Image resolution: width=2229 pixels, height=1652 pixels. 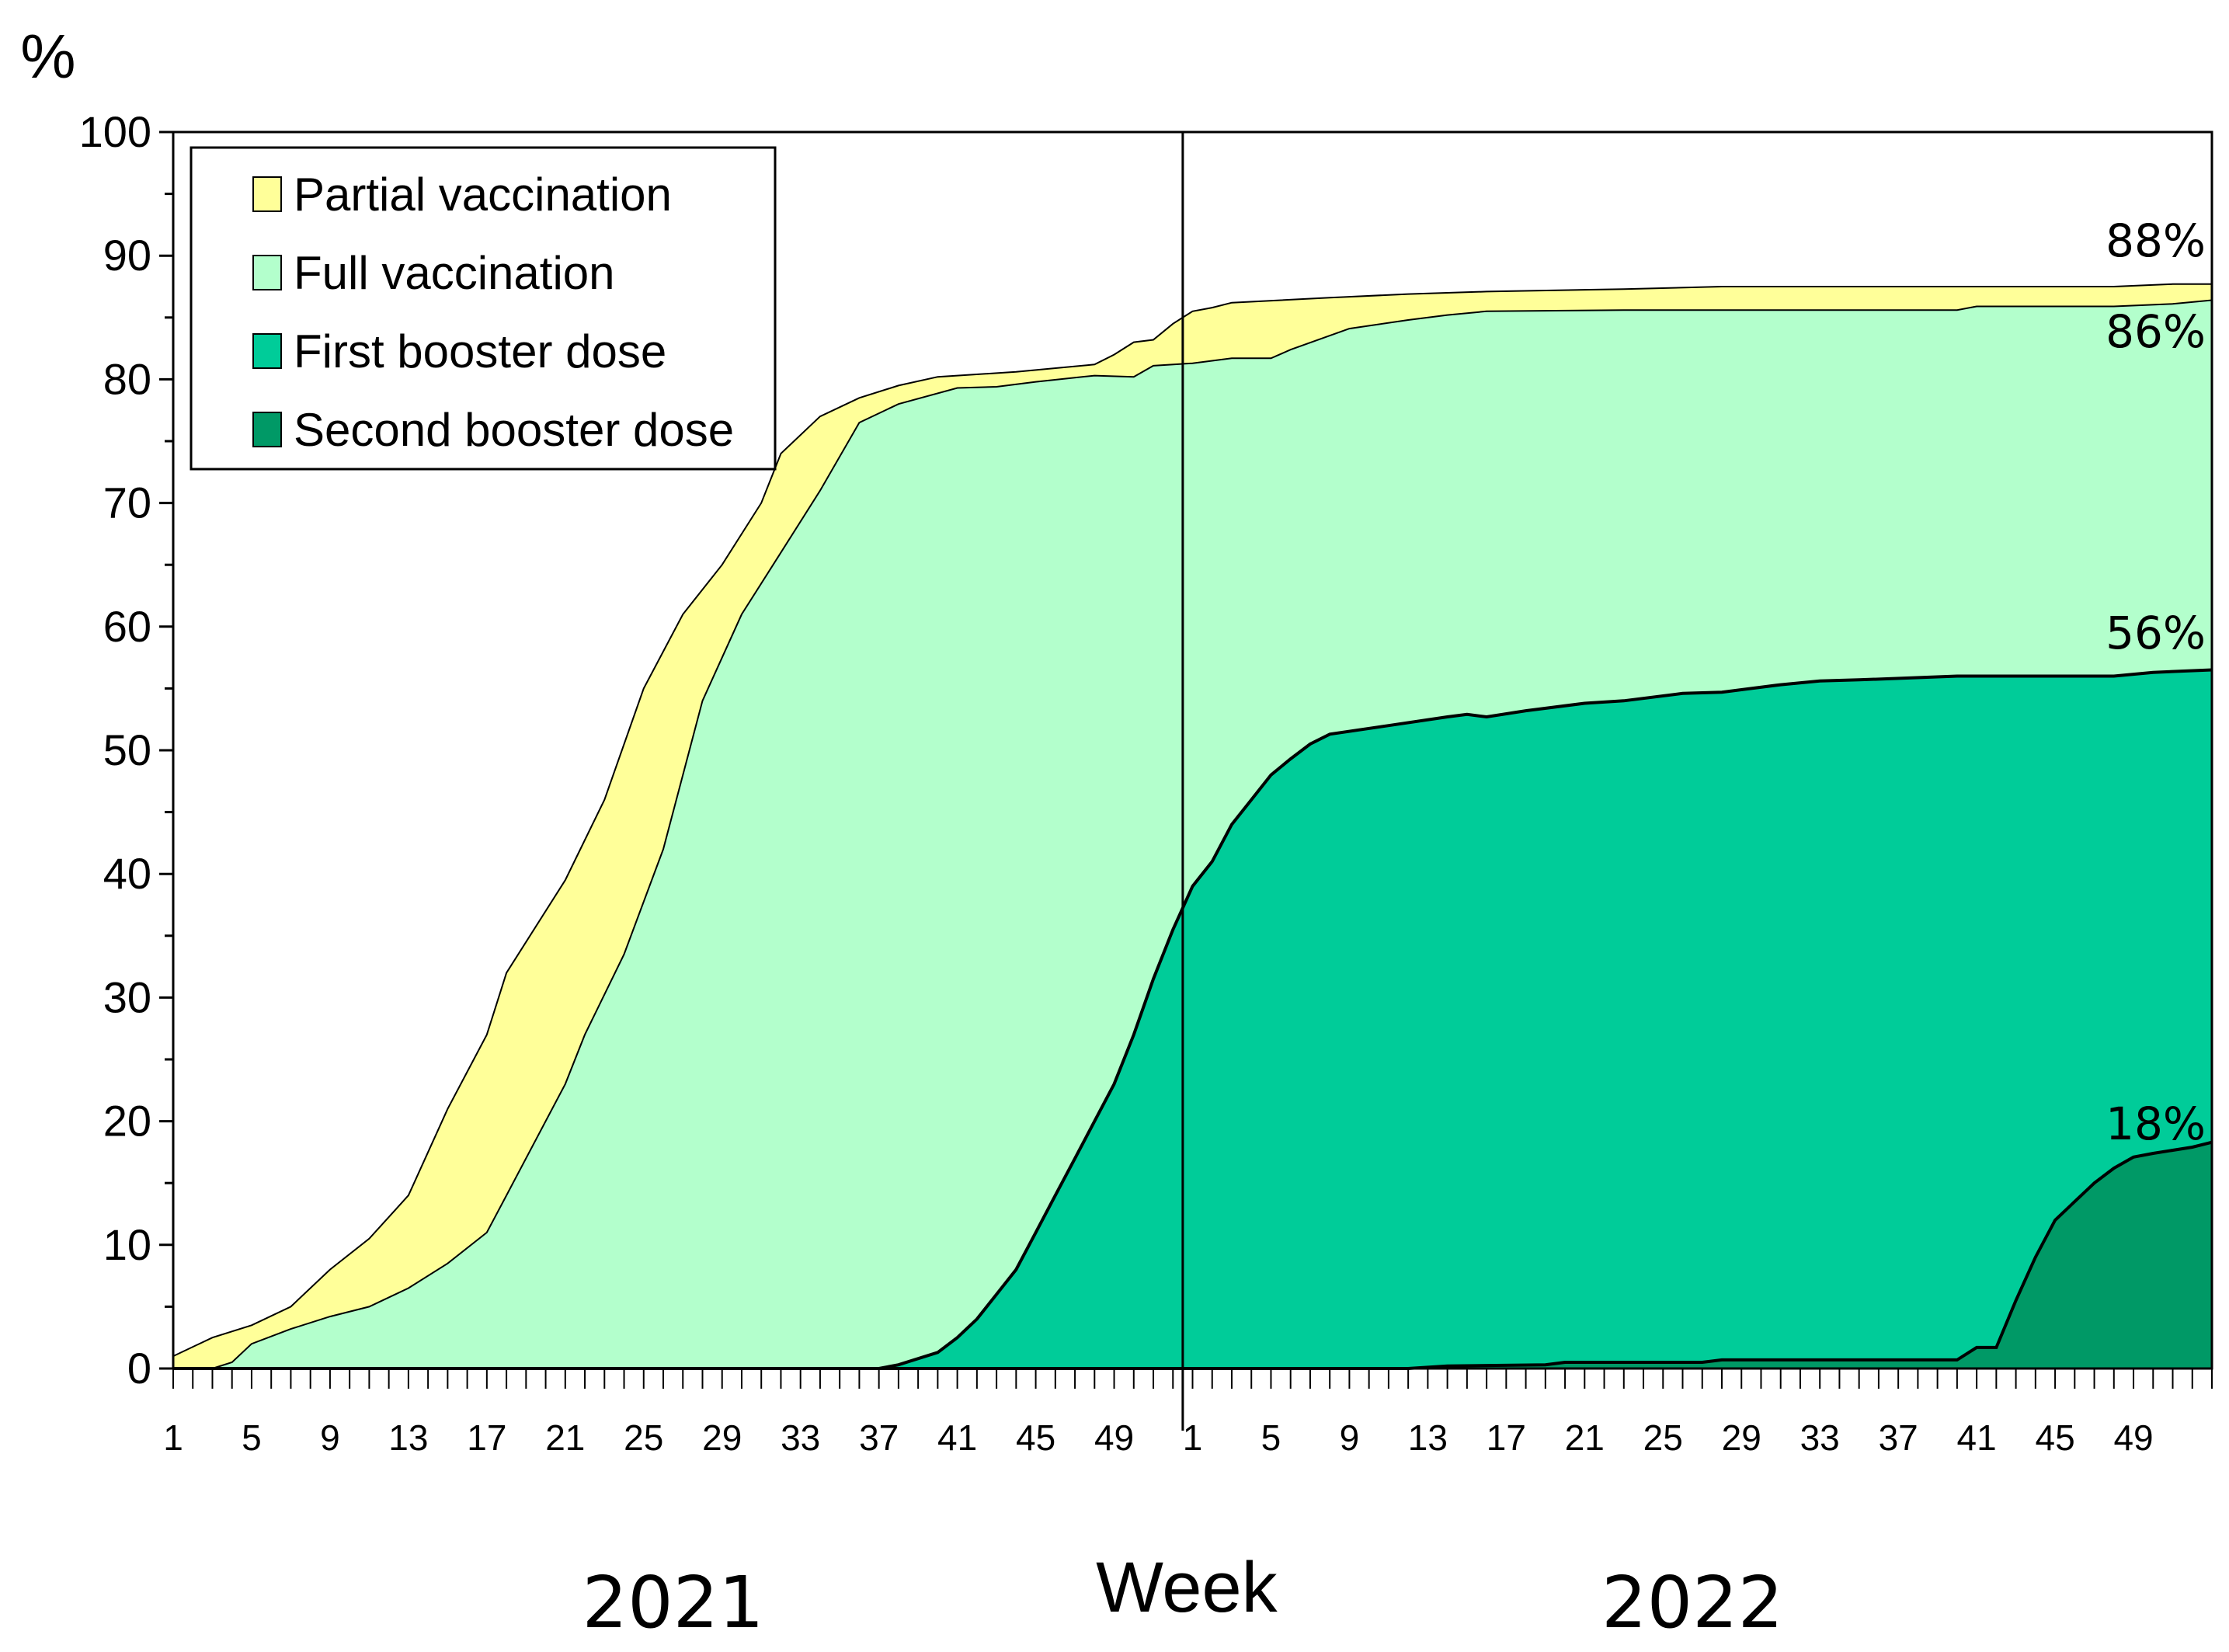 I want to click on y-tick-label: 30, so click(x=127, y=997).